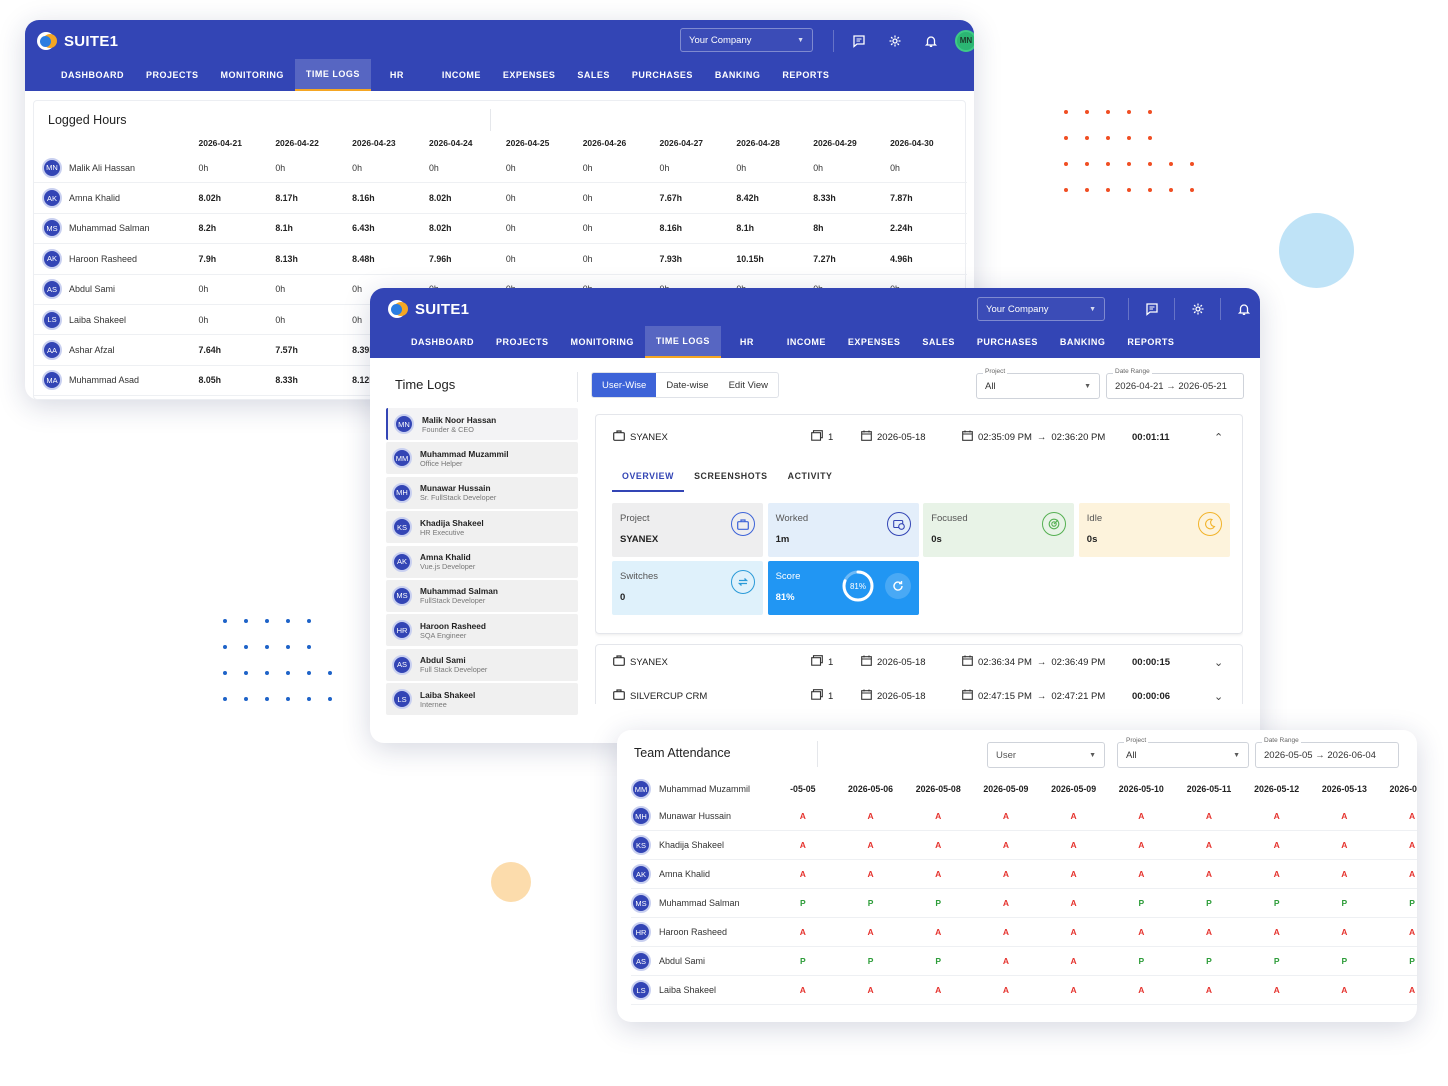 The image size is (1448, 1086). What do you see at coordinates (482, 527) in the screenshot?
I see `user-list-item: KS Khadija Shakeel HR Executive` at bounding box center [482, 527].